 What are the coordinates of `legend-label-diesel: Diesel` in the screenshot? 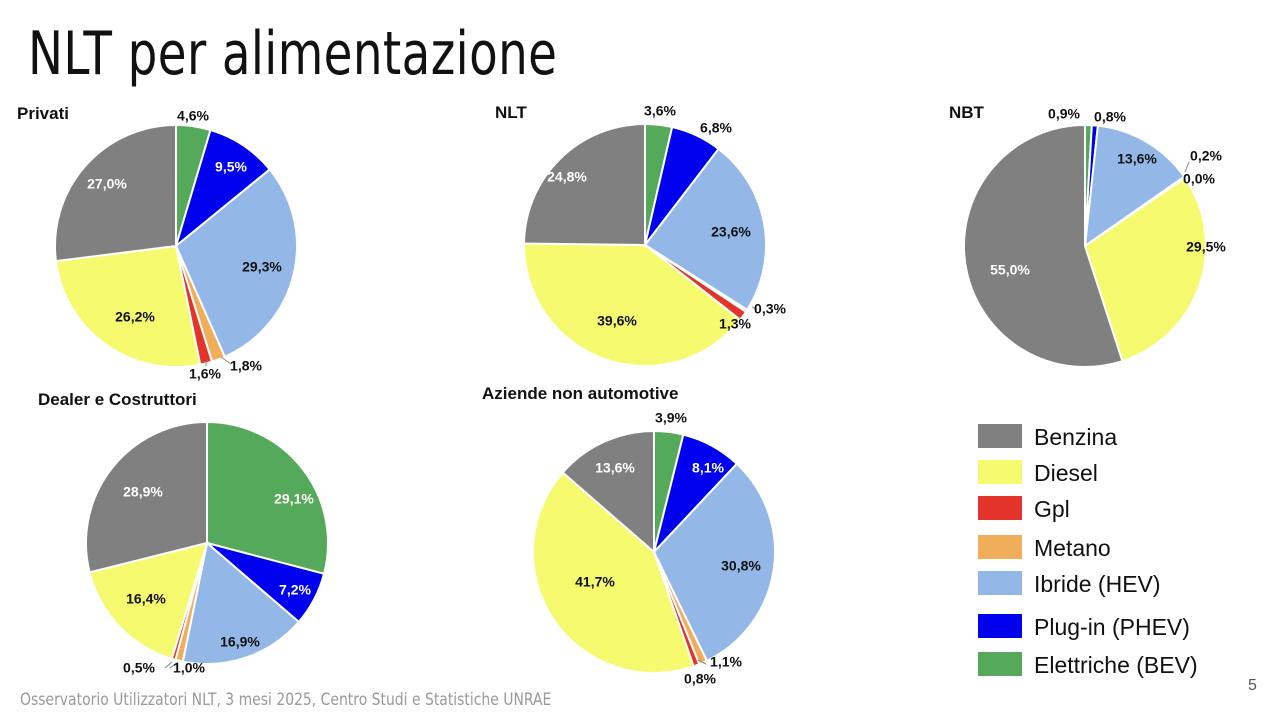 It's located at (1066, 473).